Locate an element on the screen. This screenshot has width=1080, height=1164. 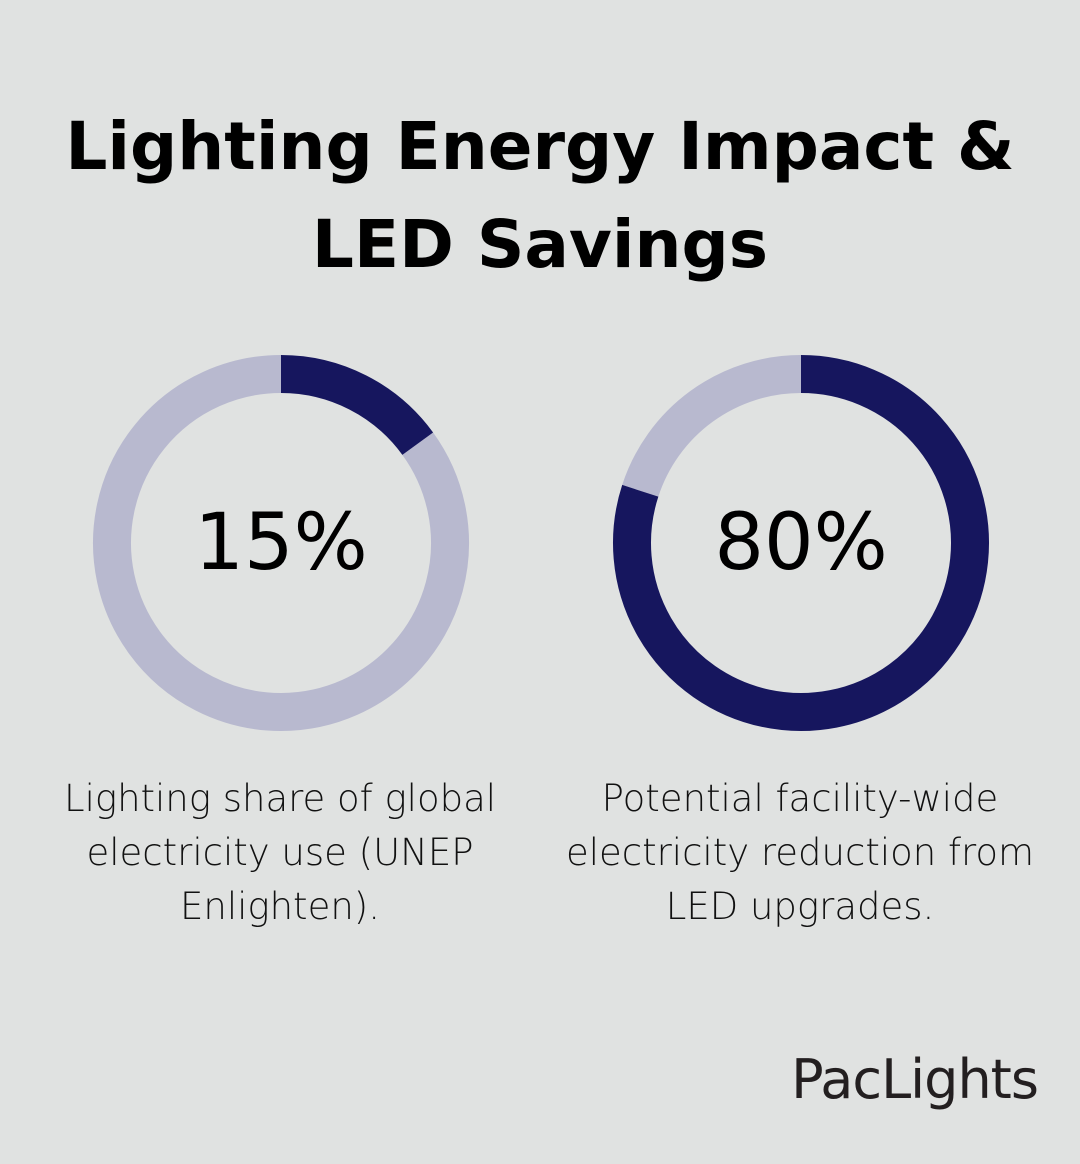
page-title: Lighting Energy Impact & LED Savings is located at coordinates (540, 195).